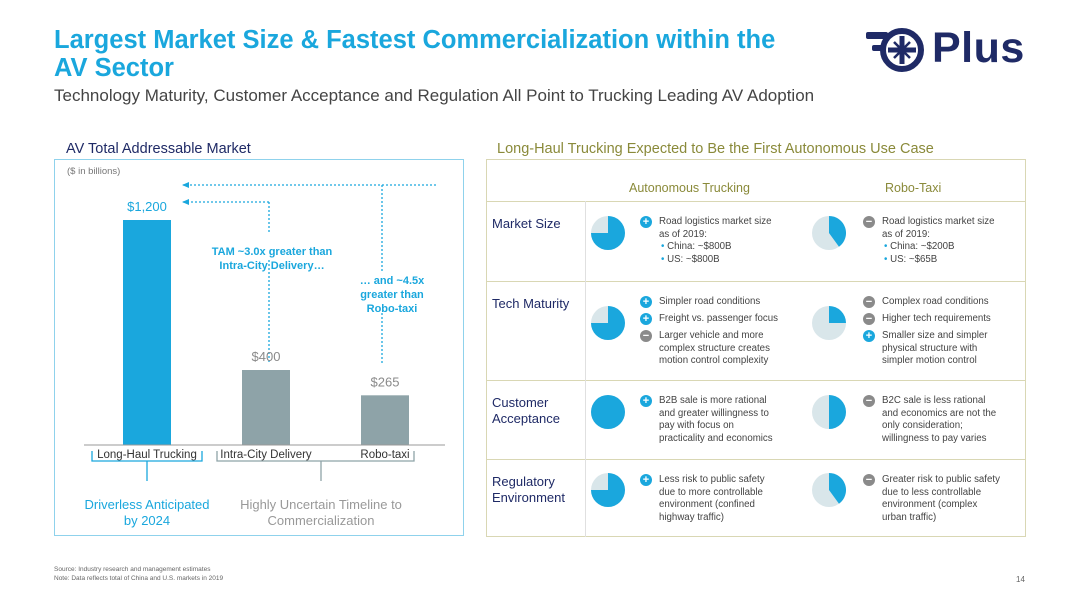  I want to click on plus-logo-icon, so click(895, 50).